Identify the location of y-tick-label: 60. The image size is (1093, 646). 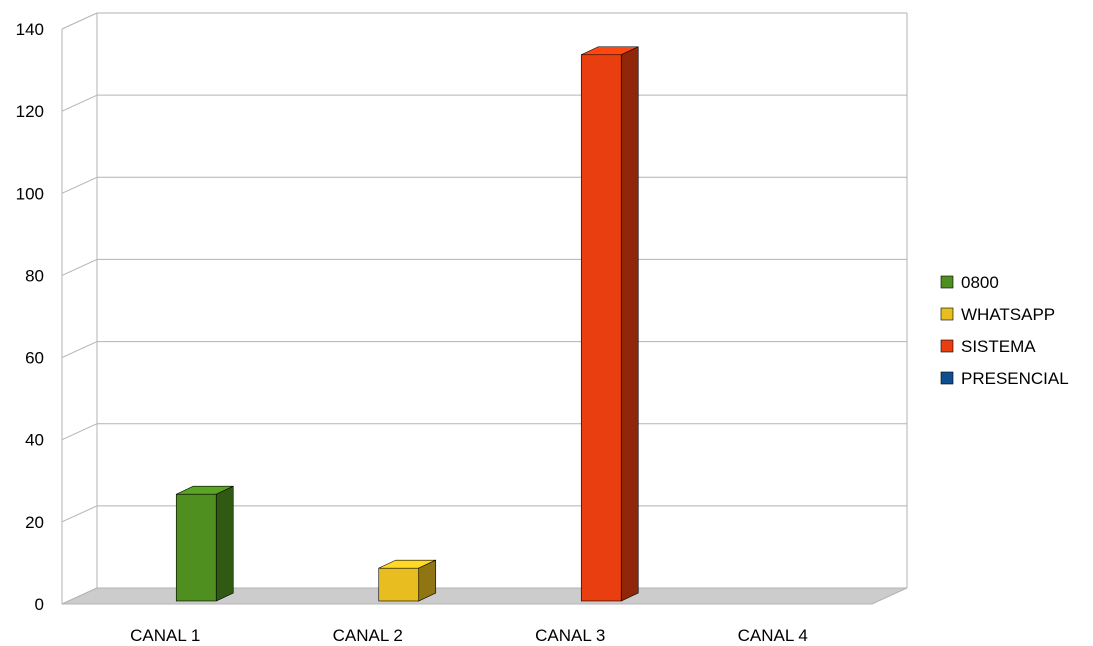
(34, 358).